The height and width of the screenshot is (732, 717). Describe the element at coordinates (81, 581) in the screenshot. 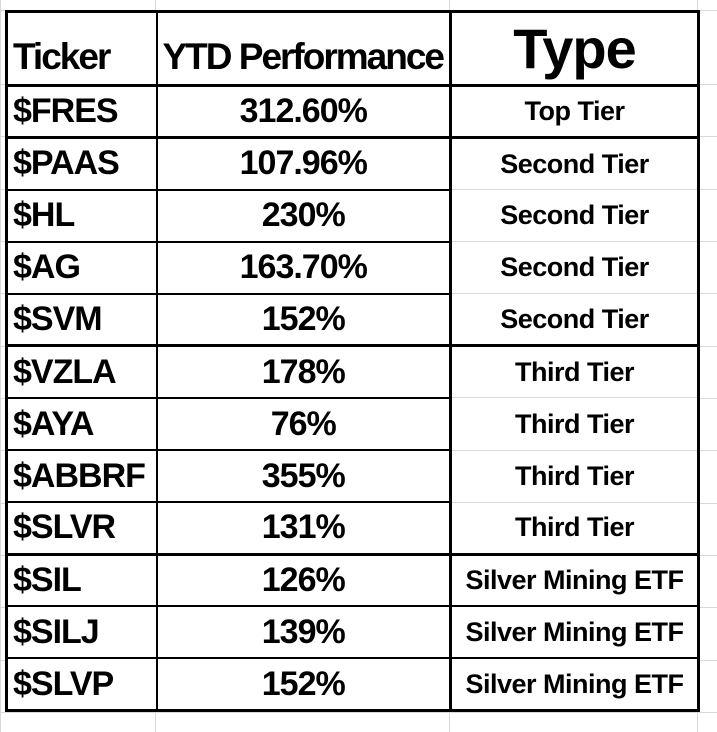

I see `ticker-cell: $SIL` at that location.